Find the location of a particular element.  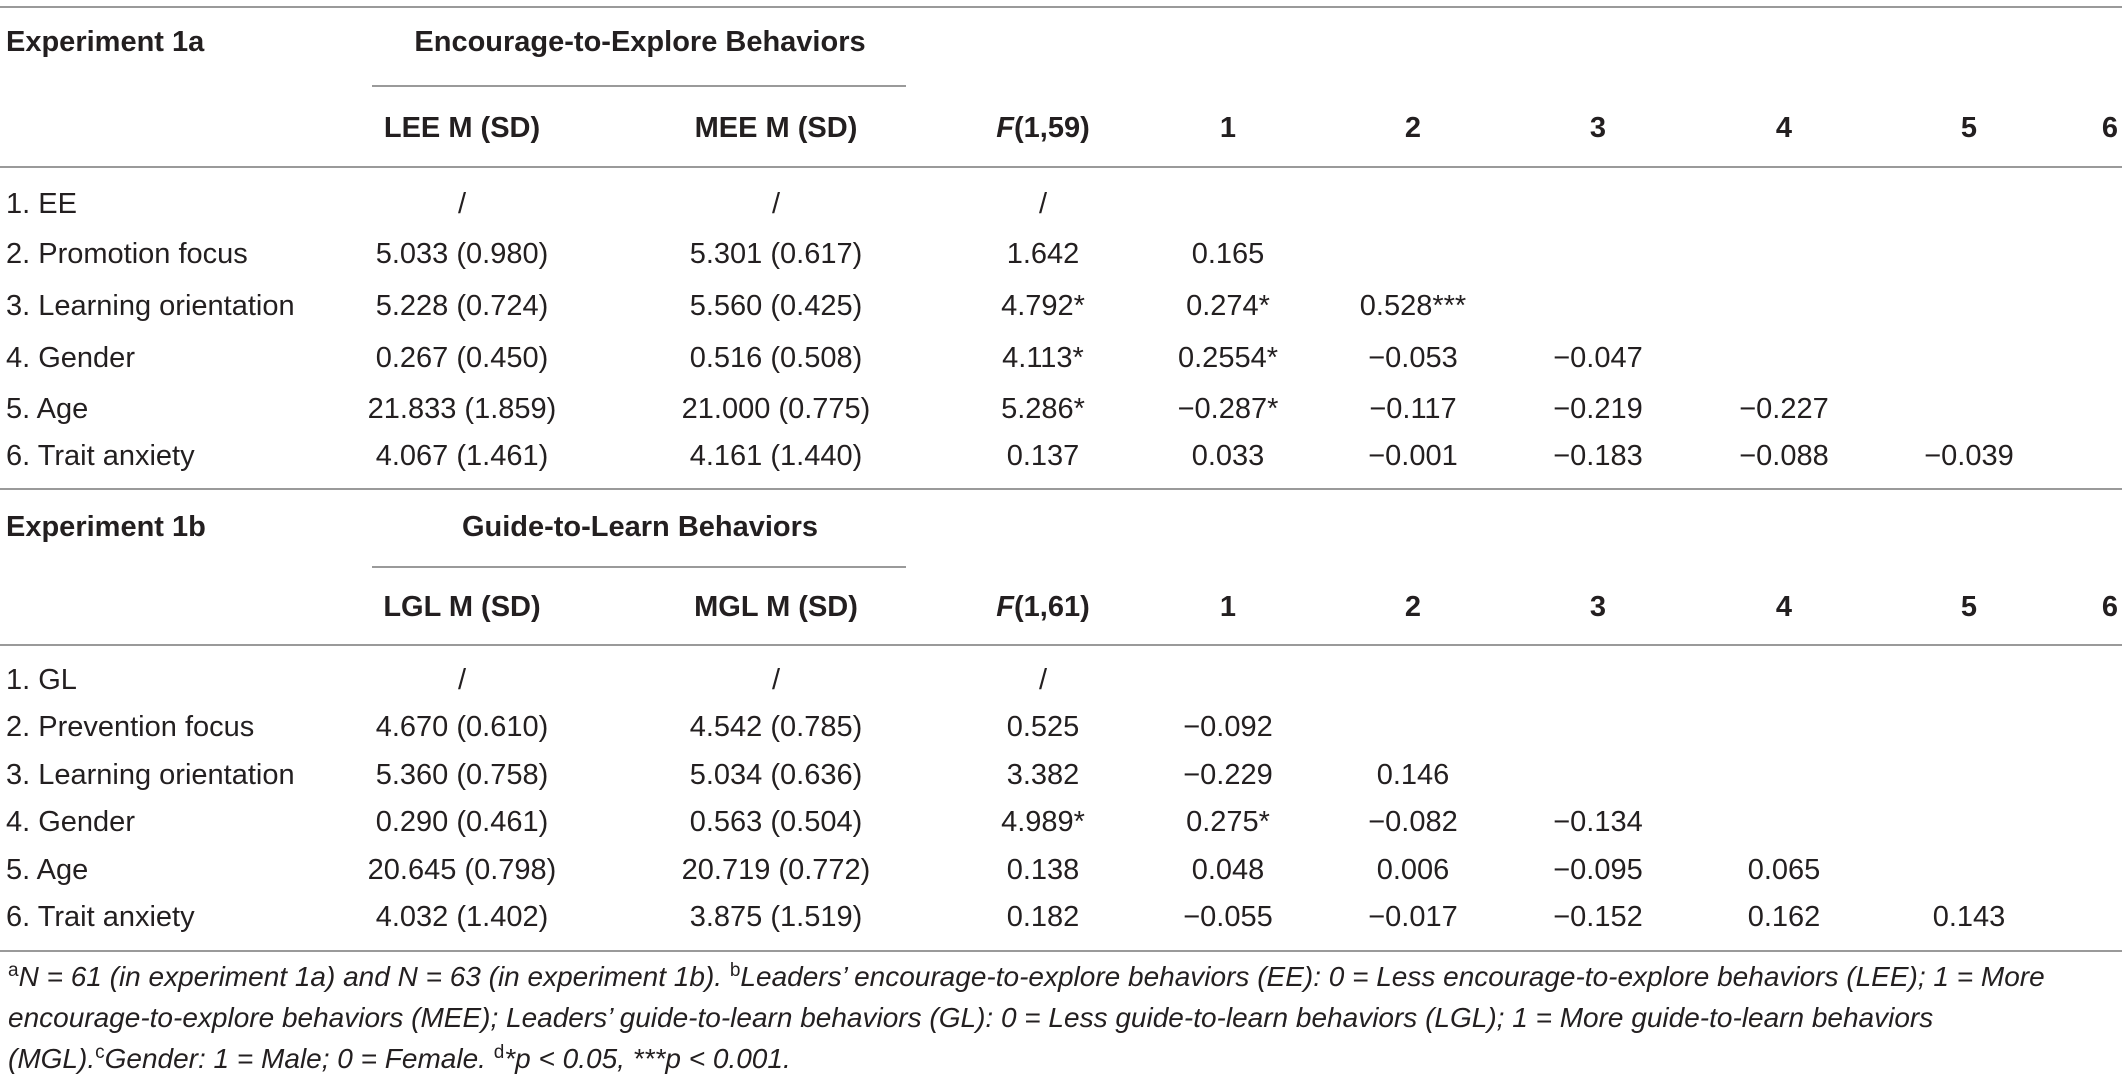

header-bottom-rule is located at coordinates (1061, 167).